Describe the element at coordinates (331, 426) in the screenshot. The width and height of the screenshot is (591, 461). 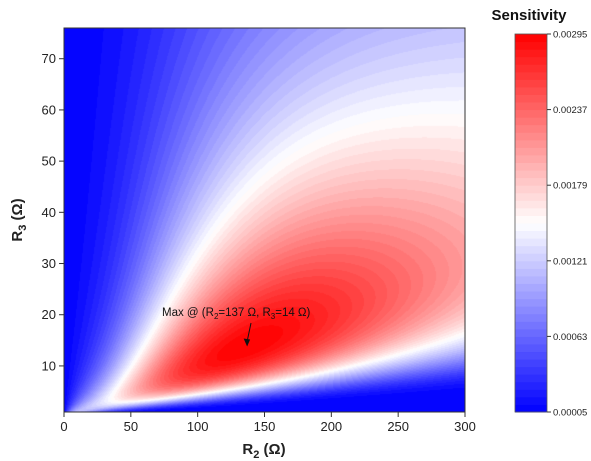
I see `x-tick-label: 200` at that location.